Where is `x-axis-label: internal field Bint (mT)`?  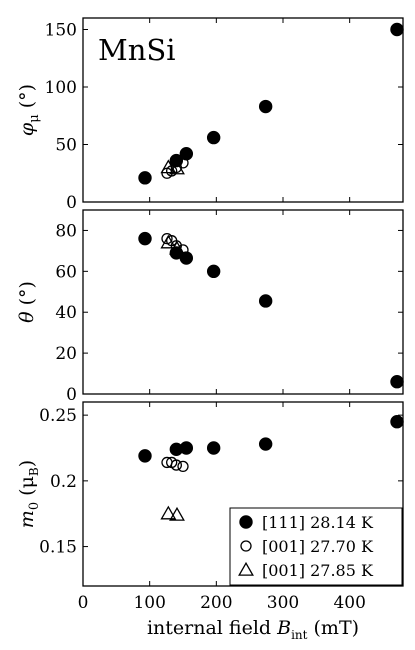
x-axis-label: internal field Bint (mT) is located at coordinates (253, 629).